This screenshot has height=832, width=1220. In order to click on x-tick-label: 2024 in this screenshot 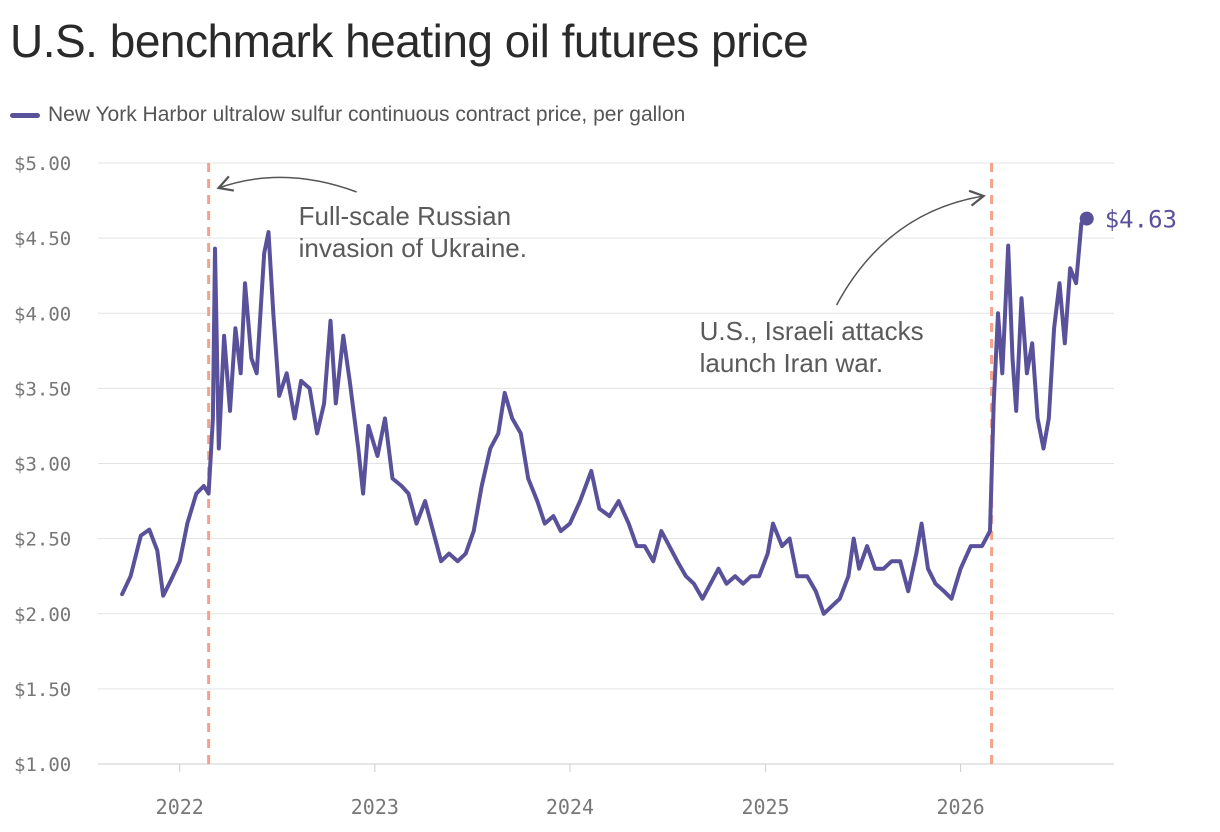, I will do `click(570, 807)`.